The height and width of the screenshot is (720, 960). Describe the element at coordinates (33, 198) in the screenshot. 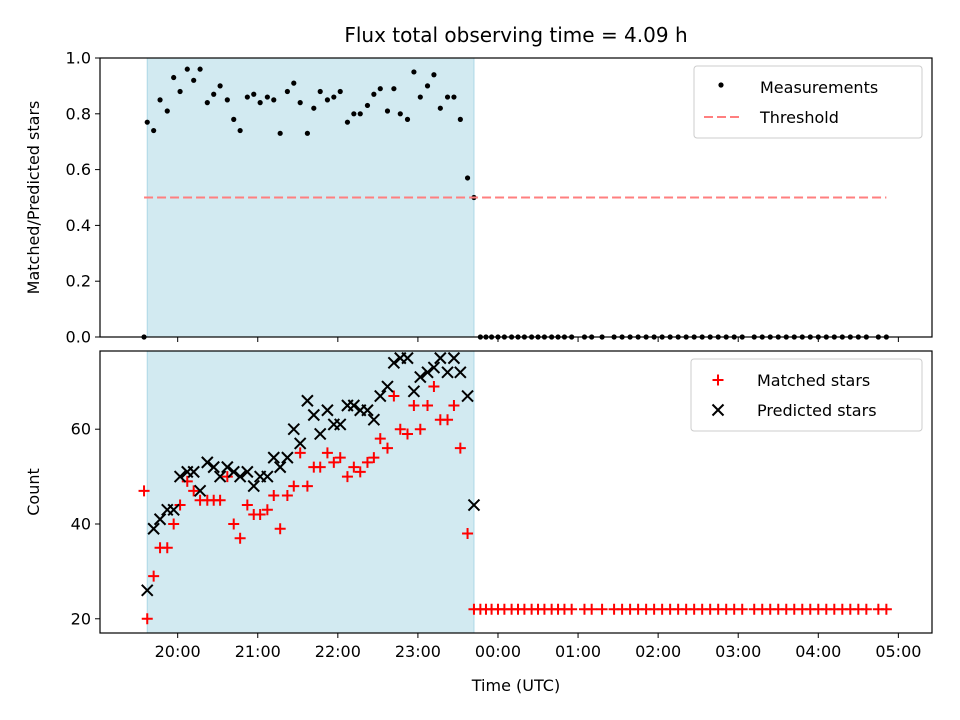

I see `top-panel-y-axis-title: Matched/Predicted stars` at that location.